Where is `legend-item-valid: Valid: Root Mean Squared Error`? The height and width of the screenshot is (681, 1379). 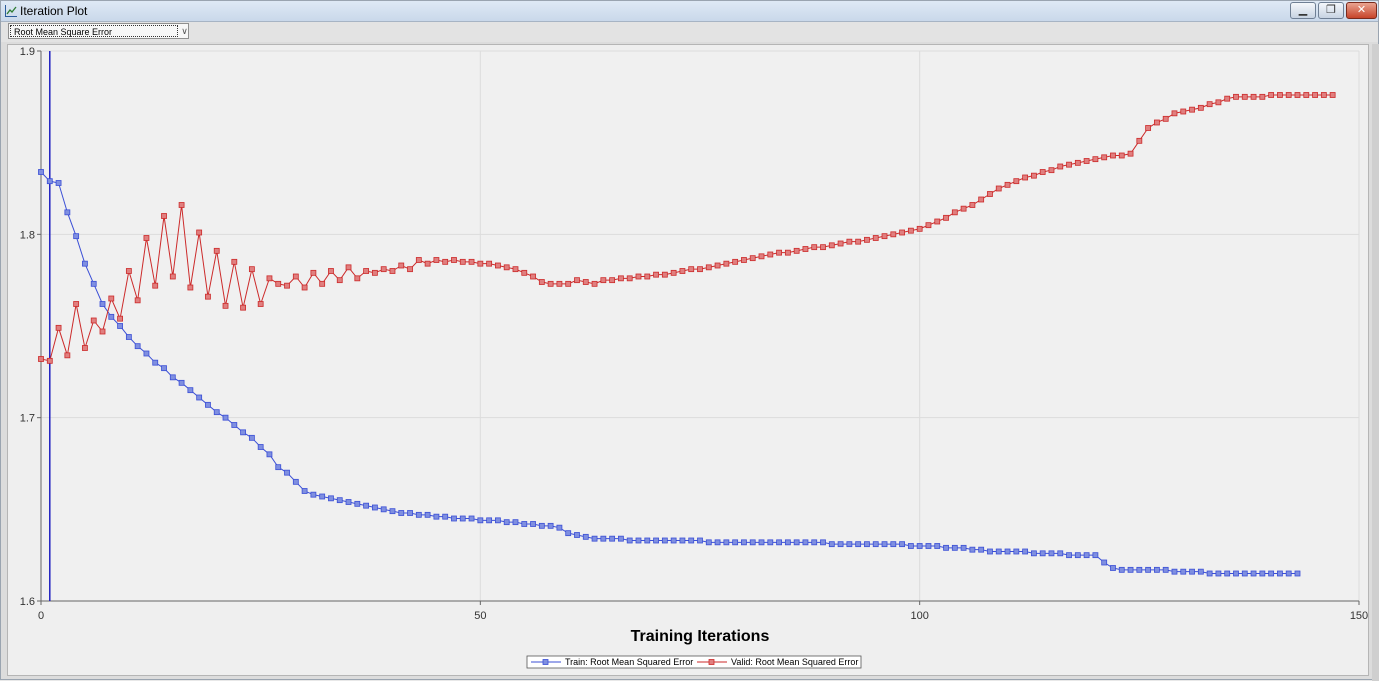 legend-item-valid: Valid: Root Mean Squared Error is located at coordinates (777, 662).